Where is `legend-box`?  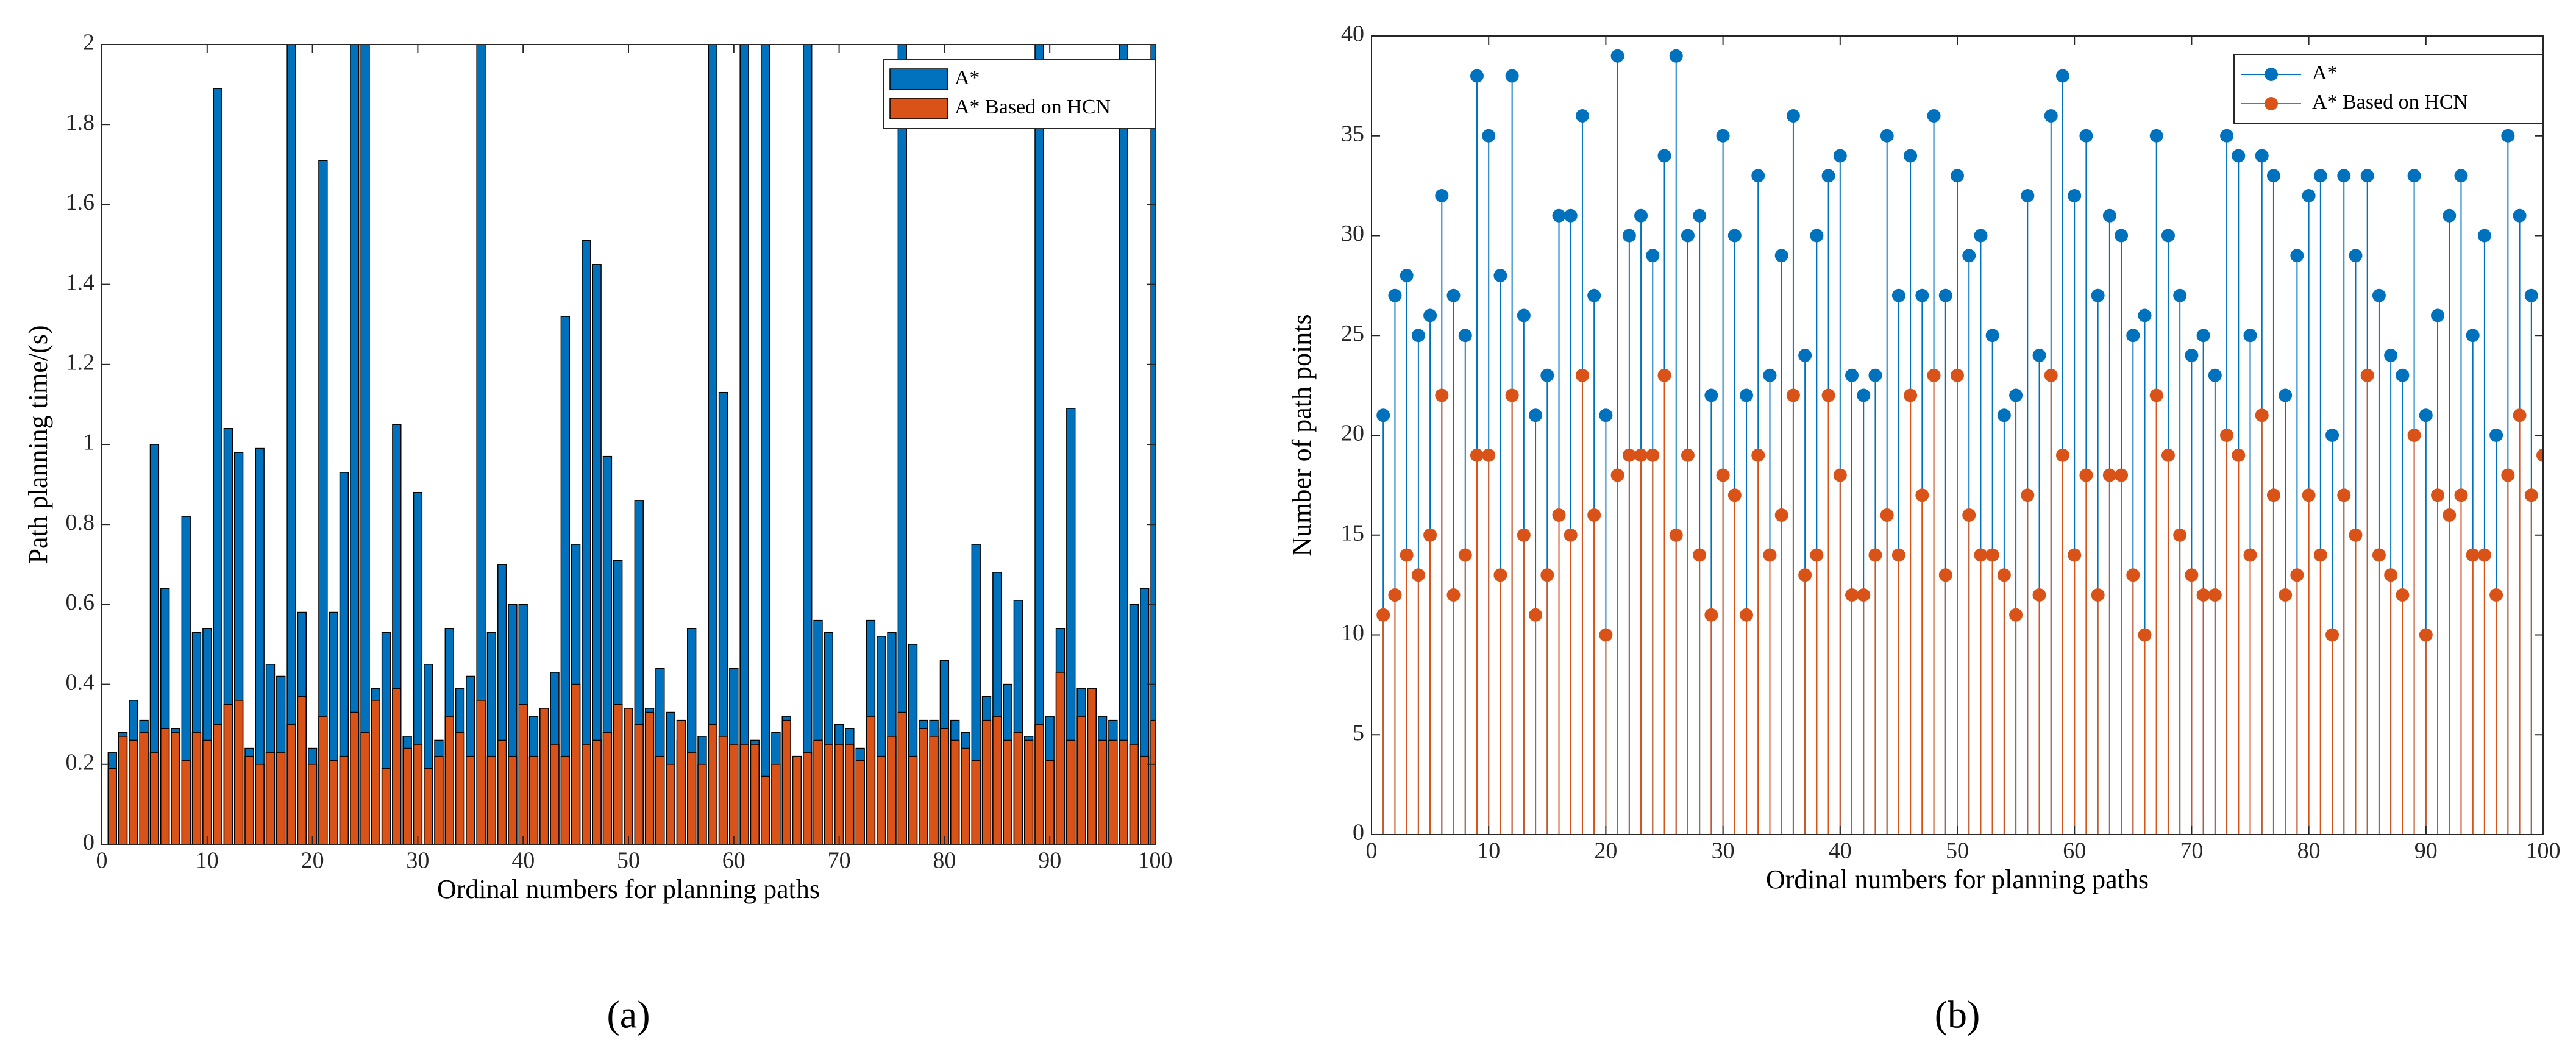 legend-box is located at coordinates (2388, 89).